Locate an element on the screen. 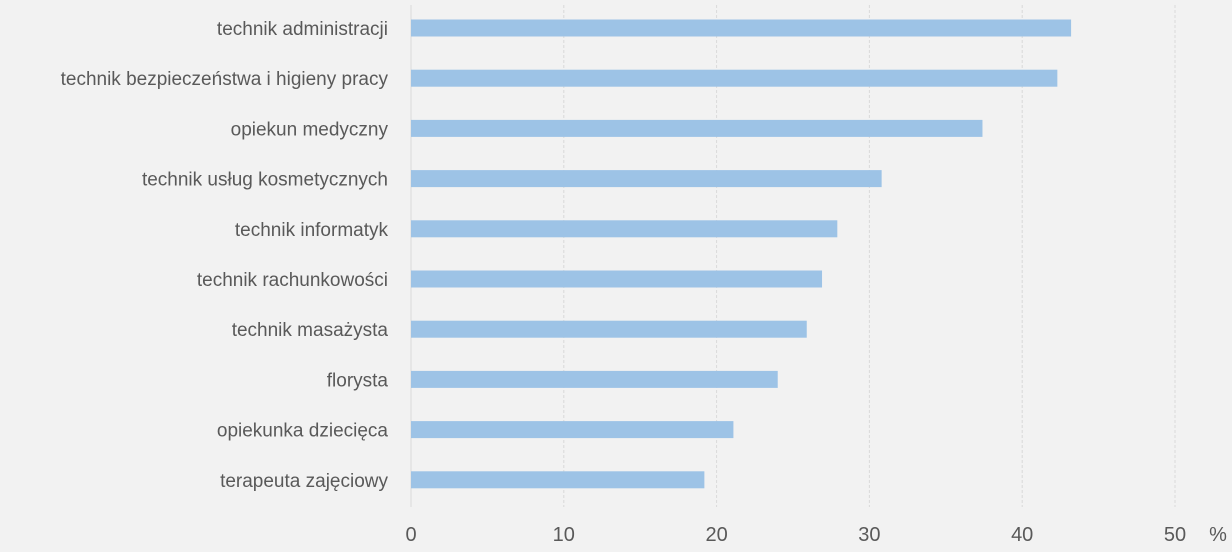 The height and width of the screenshot is (552, 1232). category-label-2: opiekun medyczny is located at coordinates (310, 129).